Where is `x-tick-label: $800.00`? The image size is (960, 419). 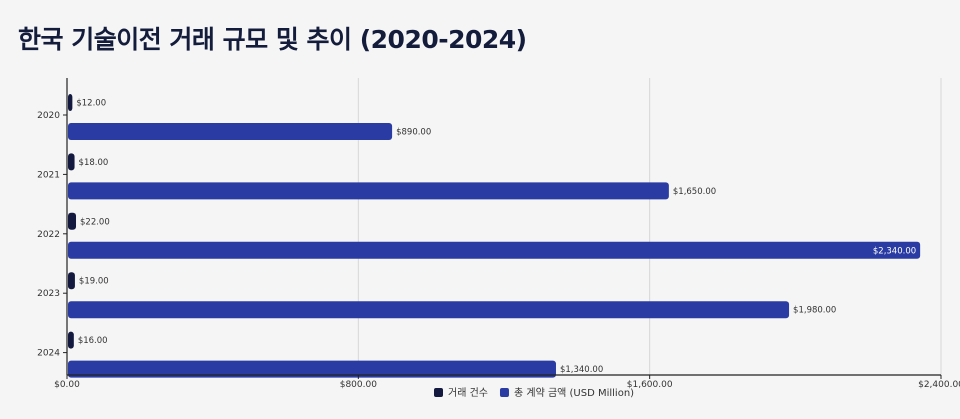
x-tick-label: $800.00 is located at coordinates (358, 385).